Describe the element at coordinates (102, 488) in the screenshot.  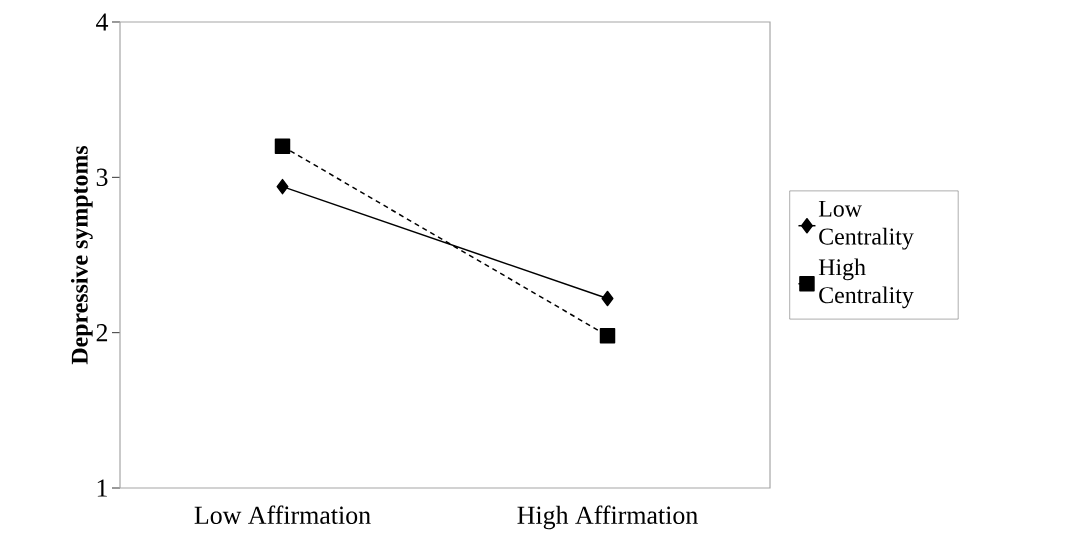
I see `y-tick-label: 1` at that location.